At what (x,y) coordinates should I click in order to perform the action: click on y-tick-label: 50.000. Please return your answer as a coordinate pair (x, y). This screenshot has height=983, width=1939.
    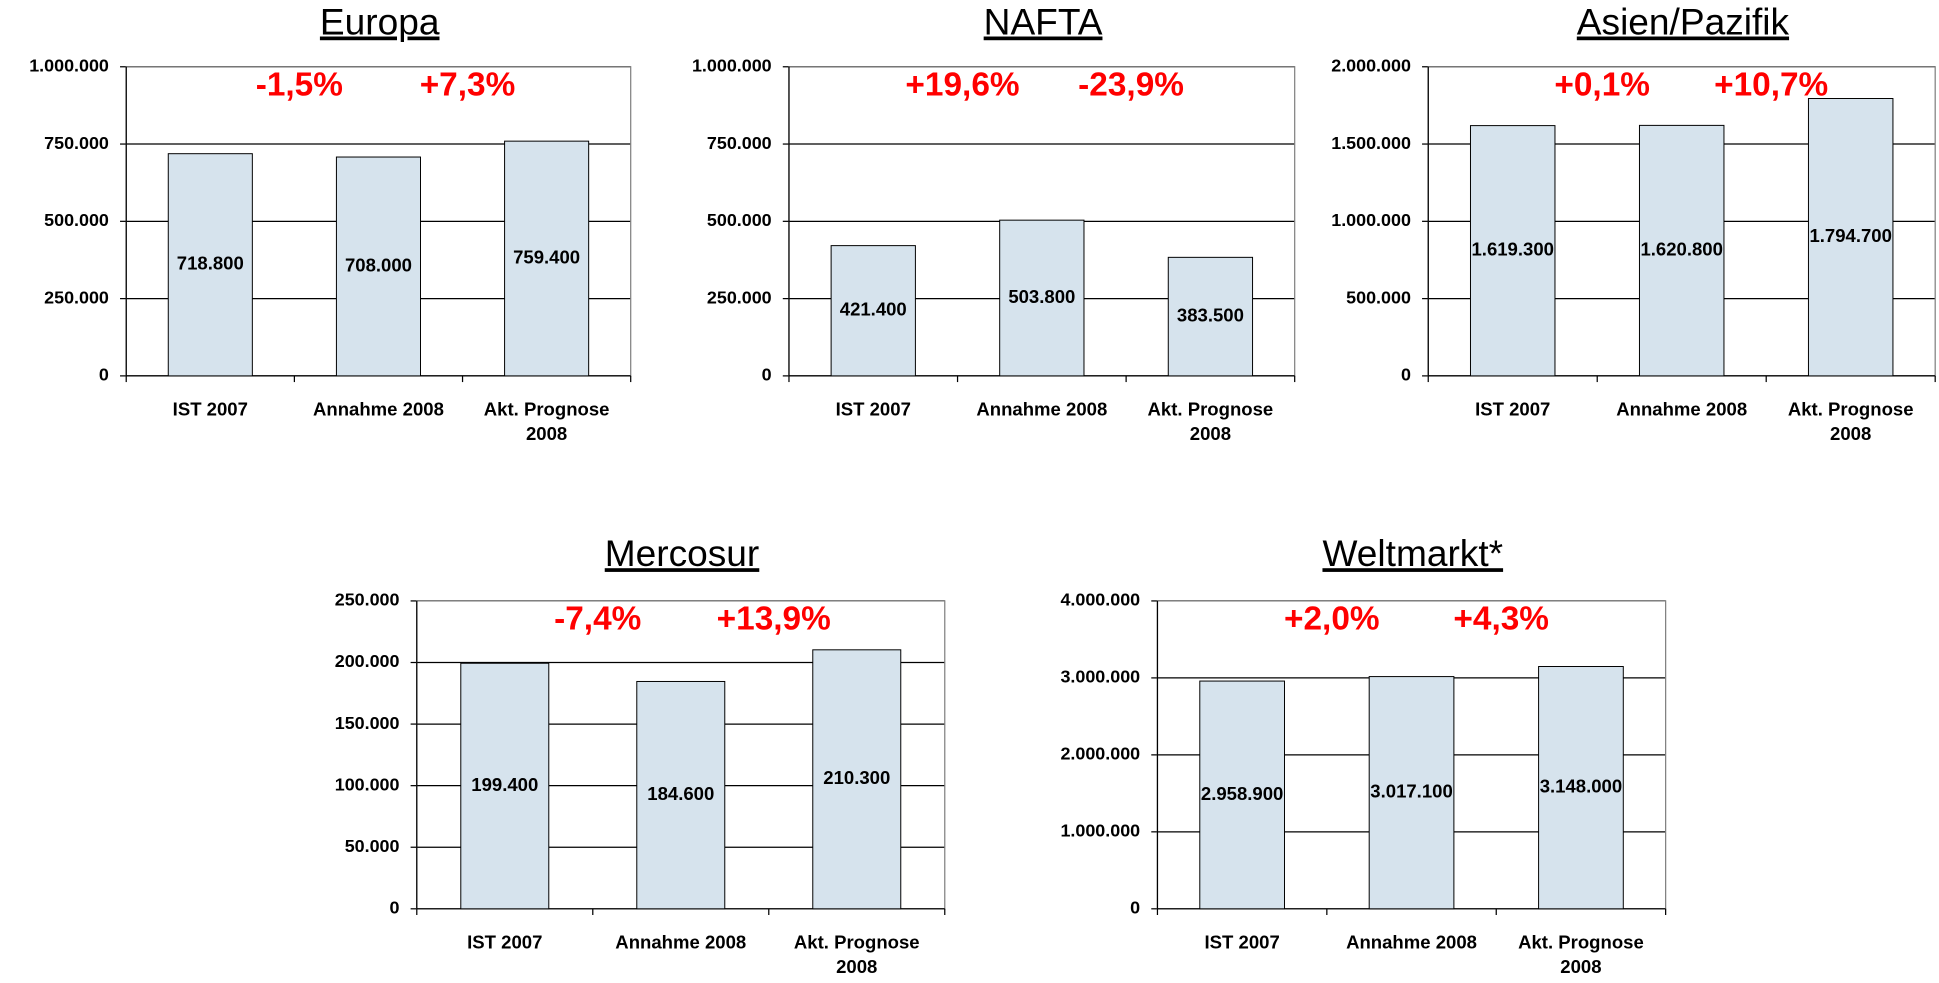
    Looking at the image, I should click on (372, 846).